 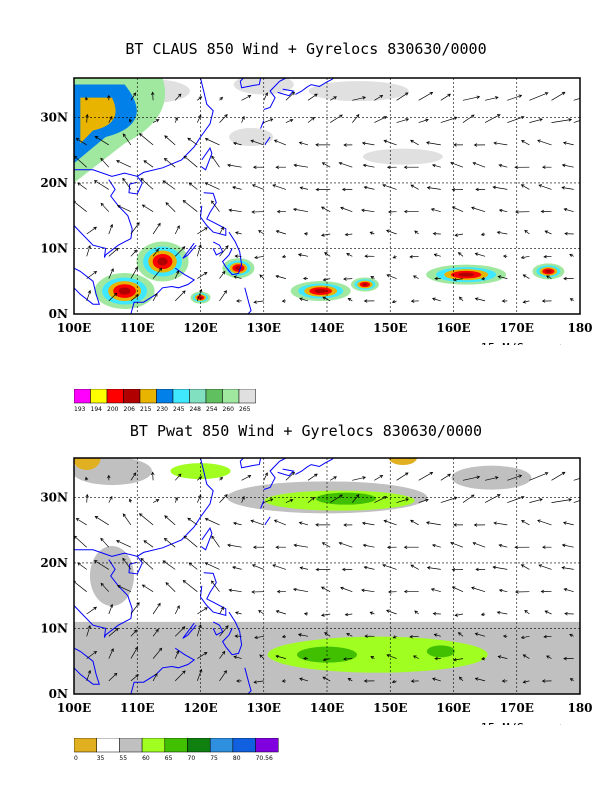 I want to click on lon-label: 110E, so click(x=137, y=328).